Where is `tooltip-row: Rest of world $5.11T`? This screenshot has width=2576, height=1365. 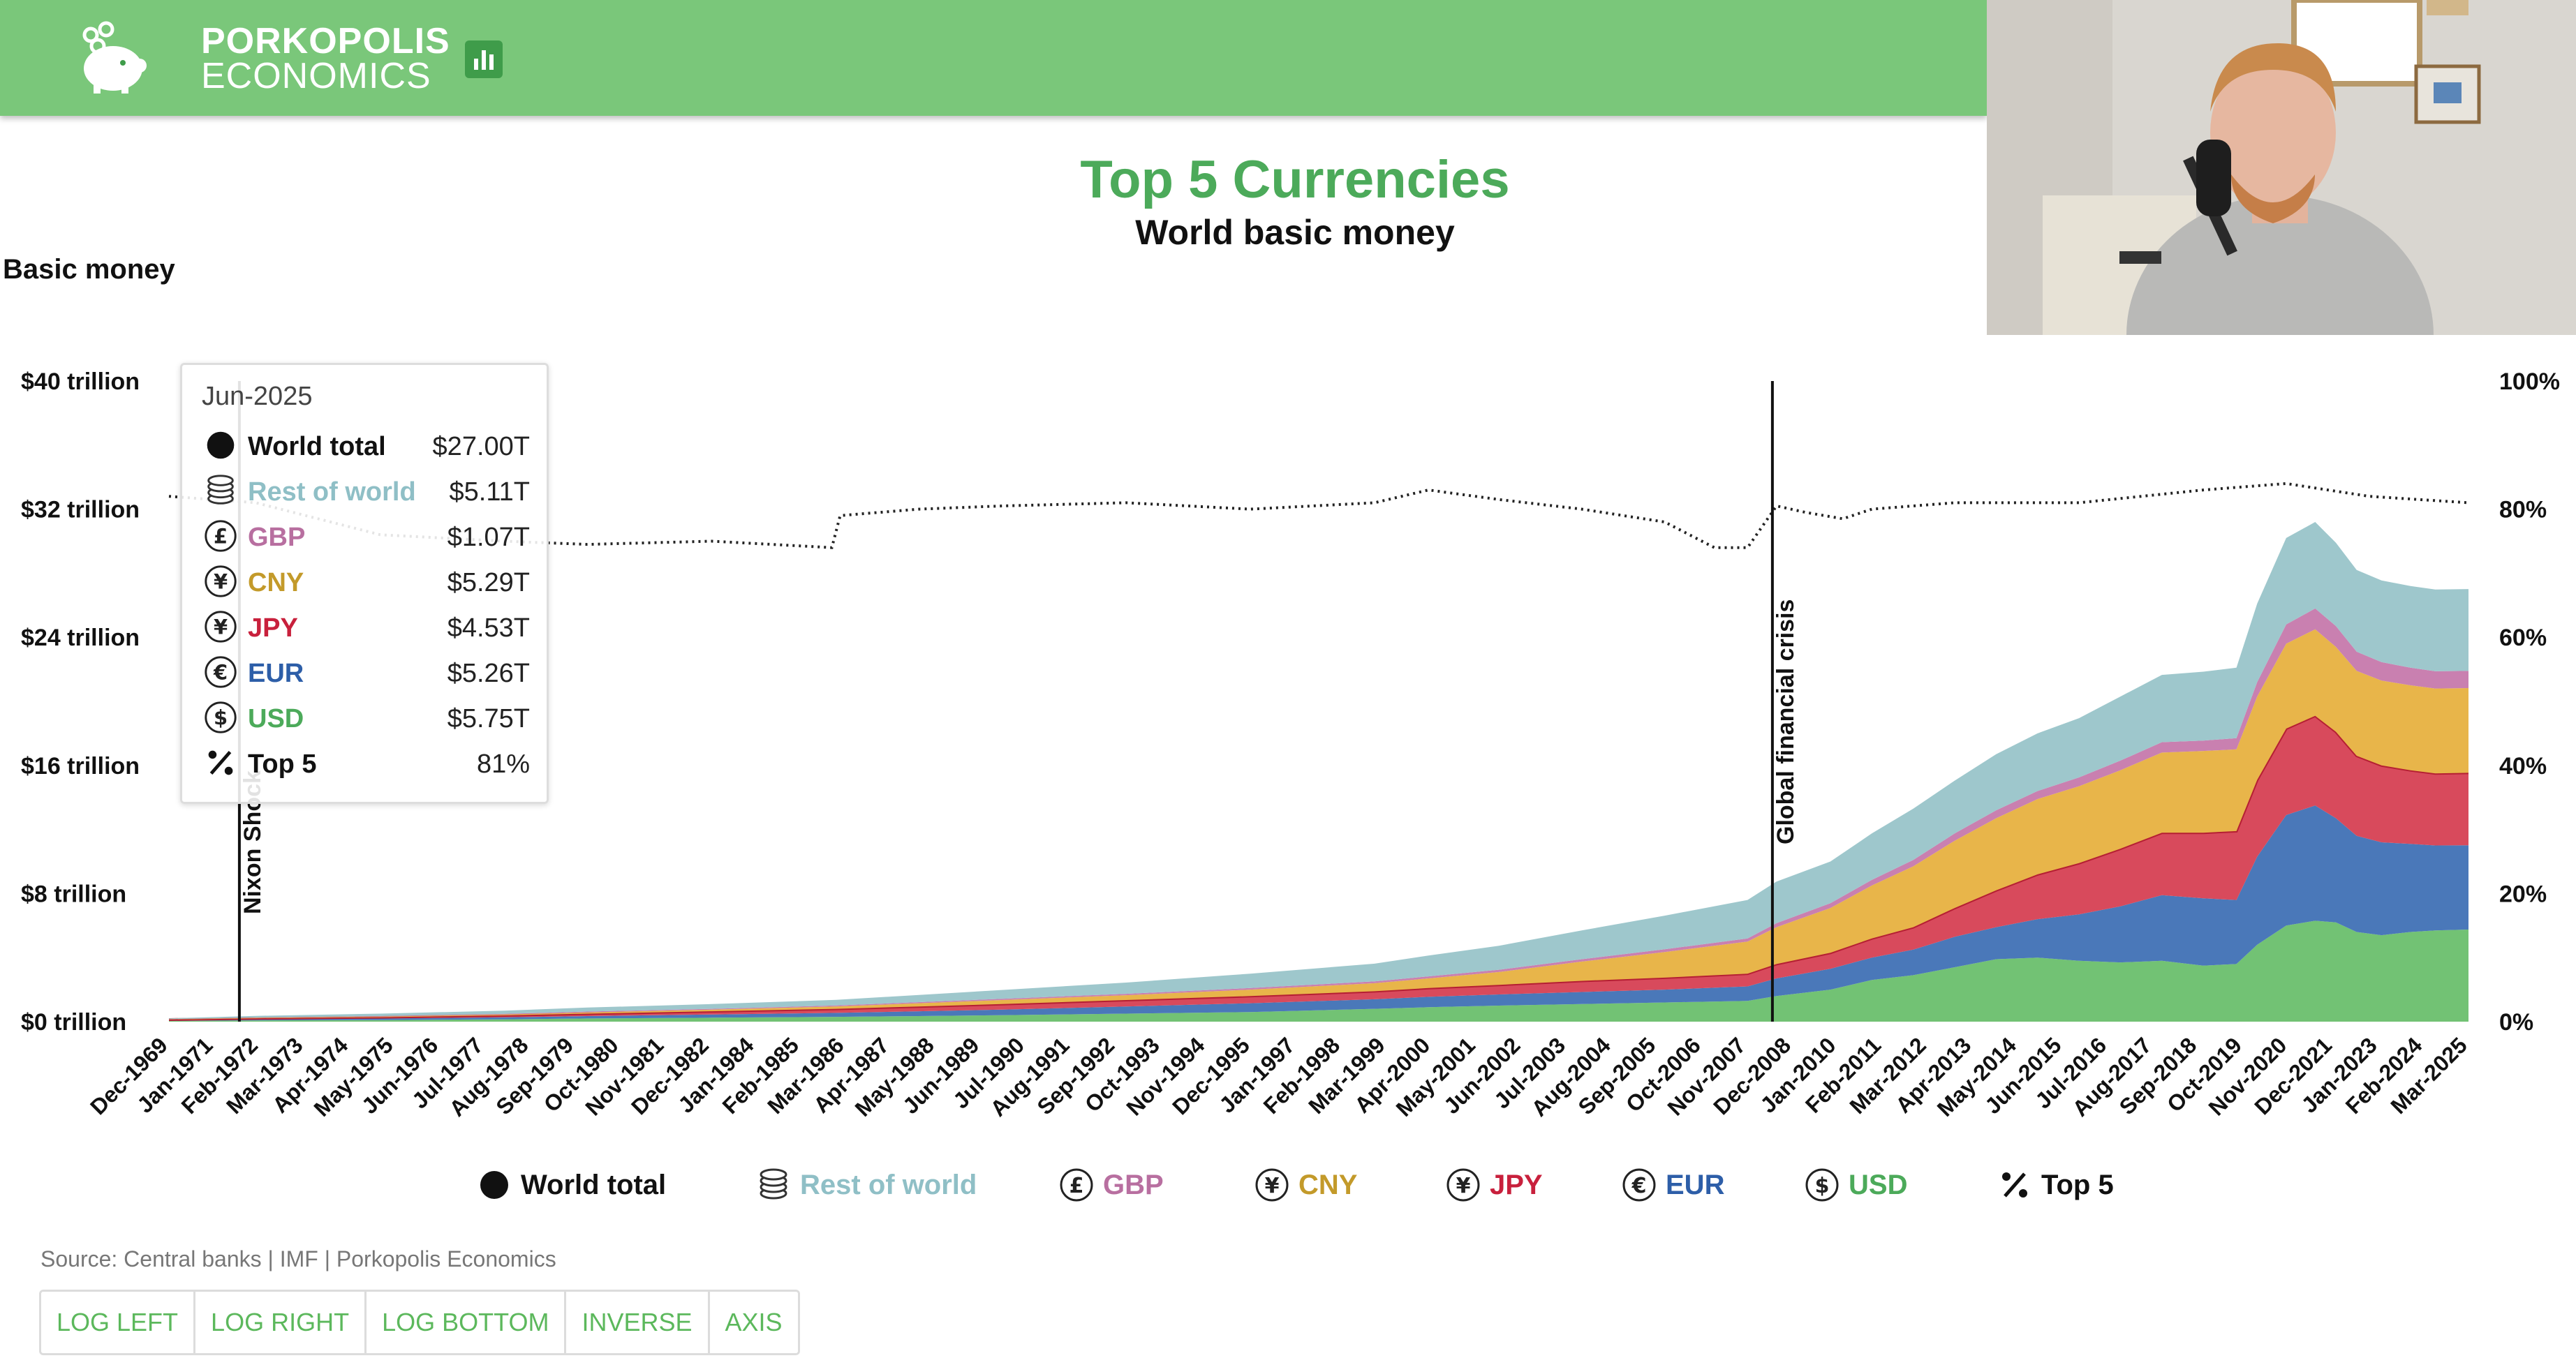
tooltip-row: Rest of world $5.11T is located at coordinates (366, 490).